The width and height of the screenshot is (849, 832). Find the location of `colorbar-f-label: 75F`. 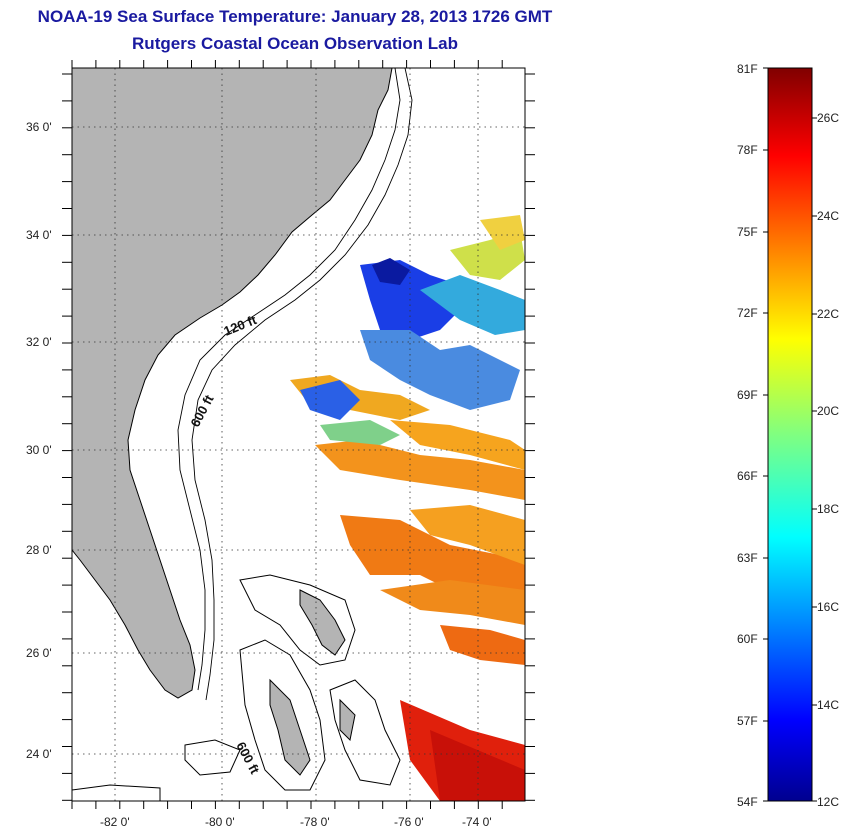

colorbar-f-label: 75F is located at coordinates (747, 232).